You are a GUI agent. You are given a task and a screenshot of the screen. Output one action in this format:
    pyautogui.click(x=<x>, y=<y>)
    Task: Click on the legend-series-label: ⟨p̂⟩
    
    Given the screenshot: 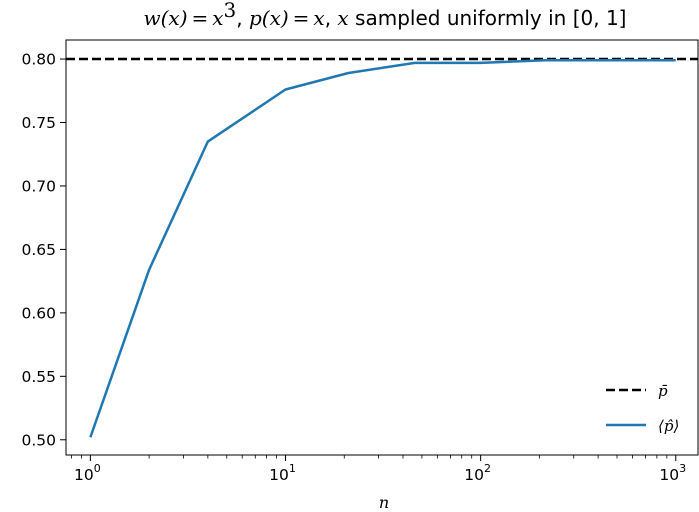 What is the action you would take?
    pyautogui.click(x=668, y=426)
    